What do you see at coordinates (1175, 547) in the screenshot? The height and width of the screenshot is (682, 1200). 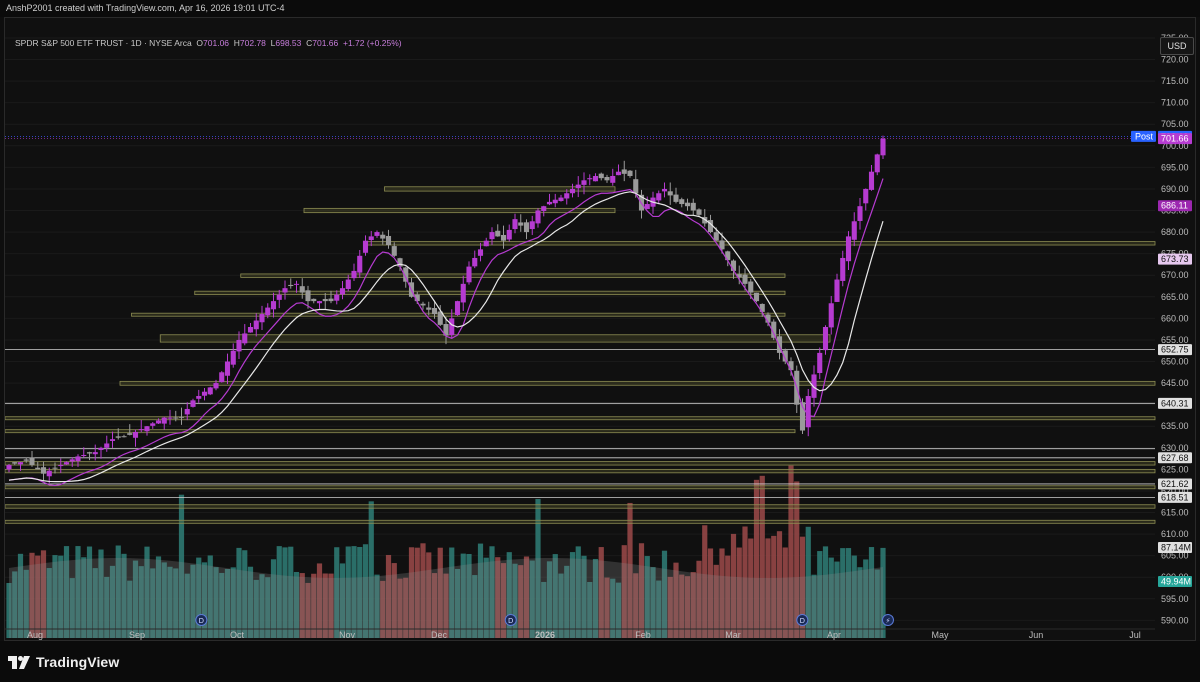 I see `volume-ma-label: 87.14M` at bounding box center [1175, 547].